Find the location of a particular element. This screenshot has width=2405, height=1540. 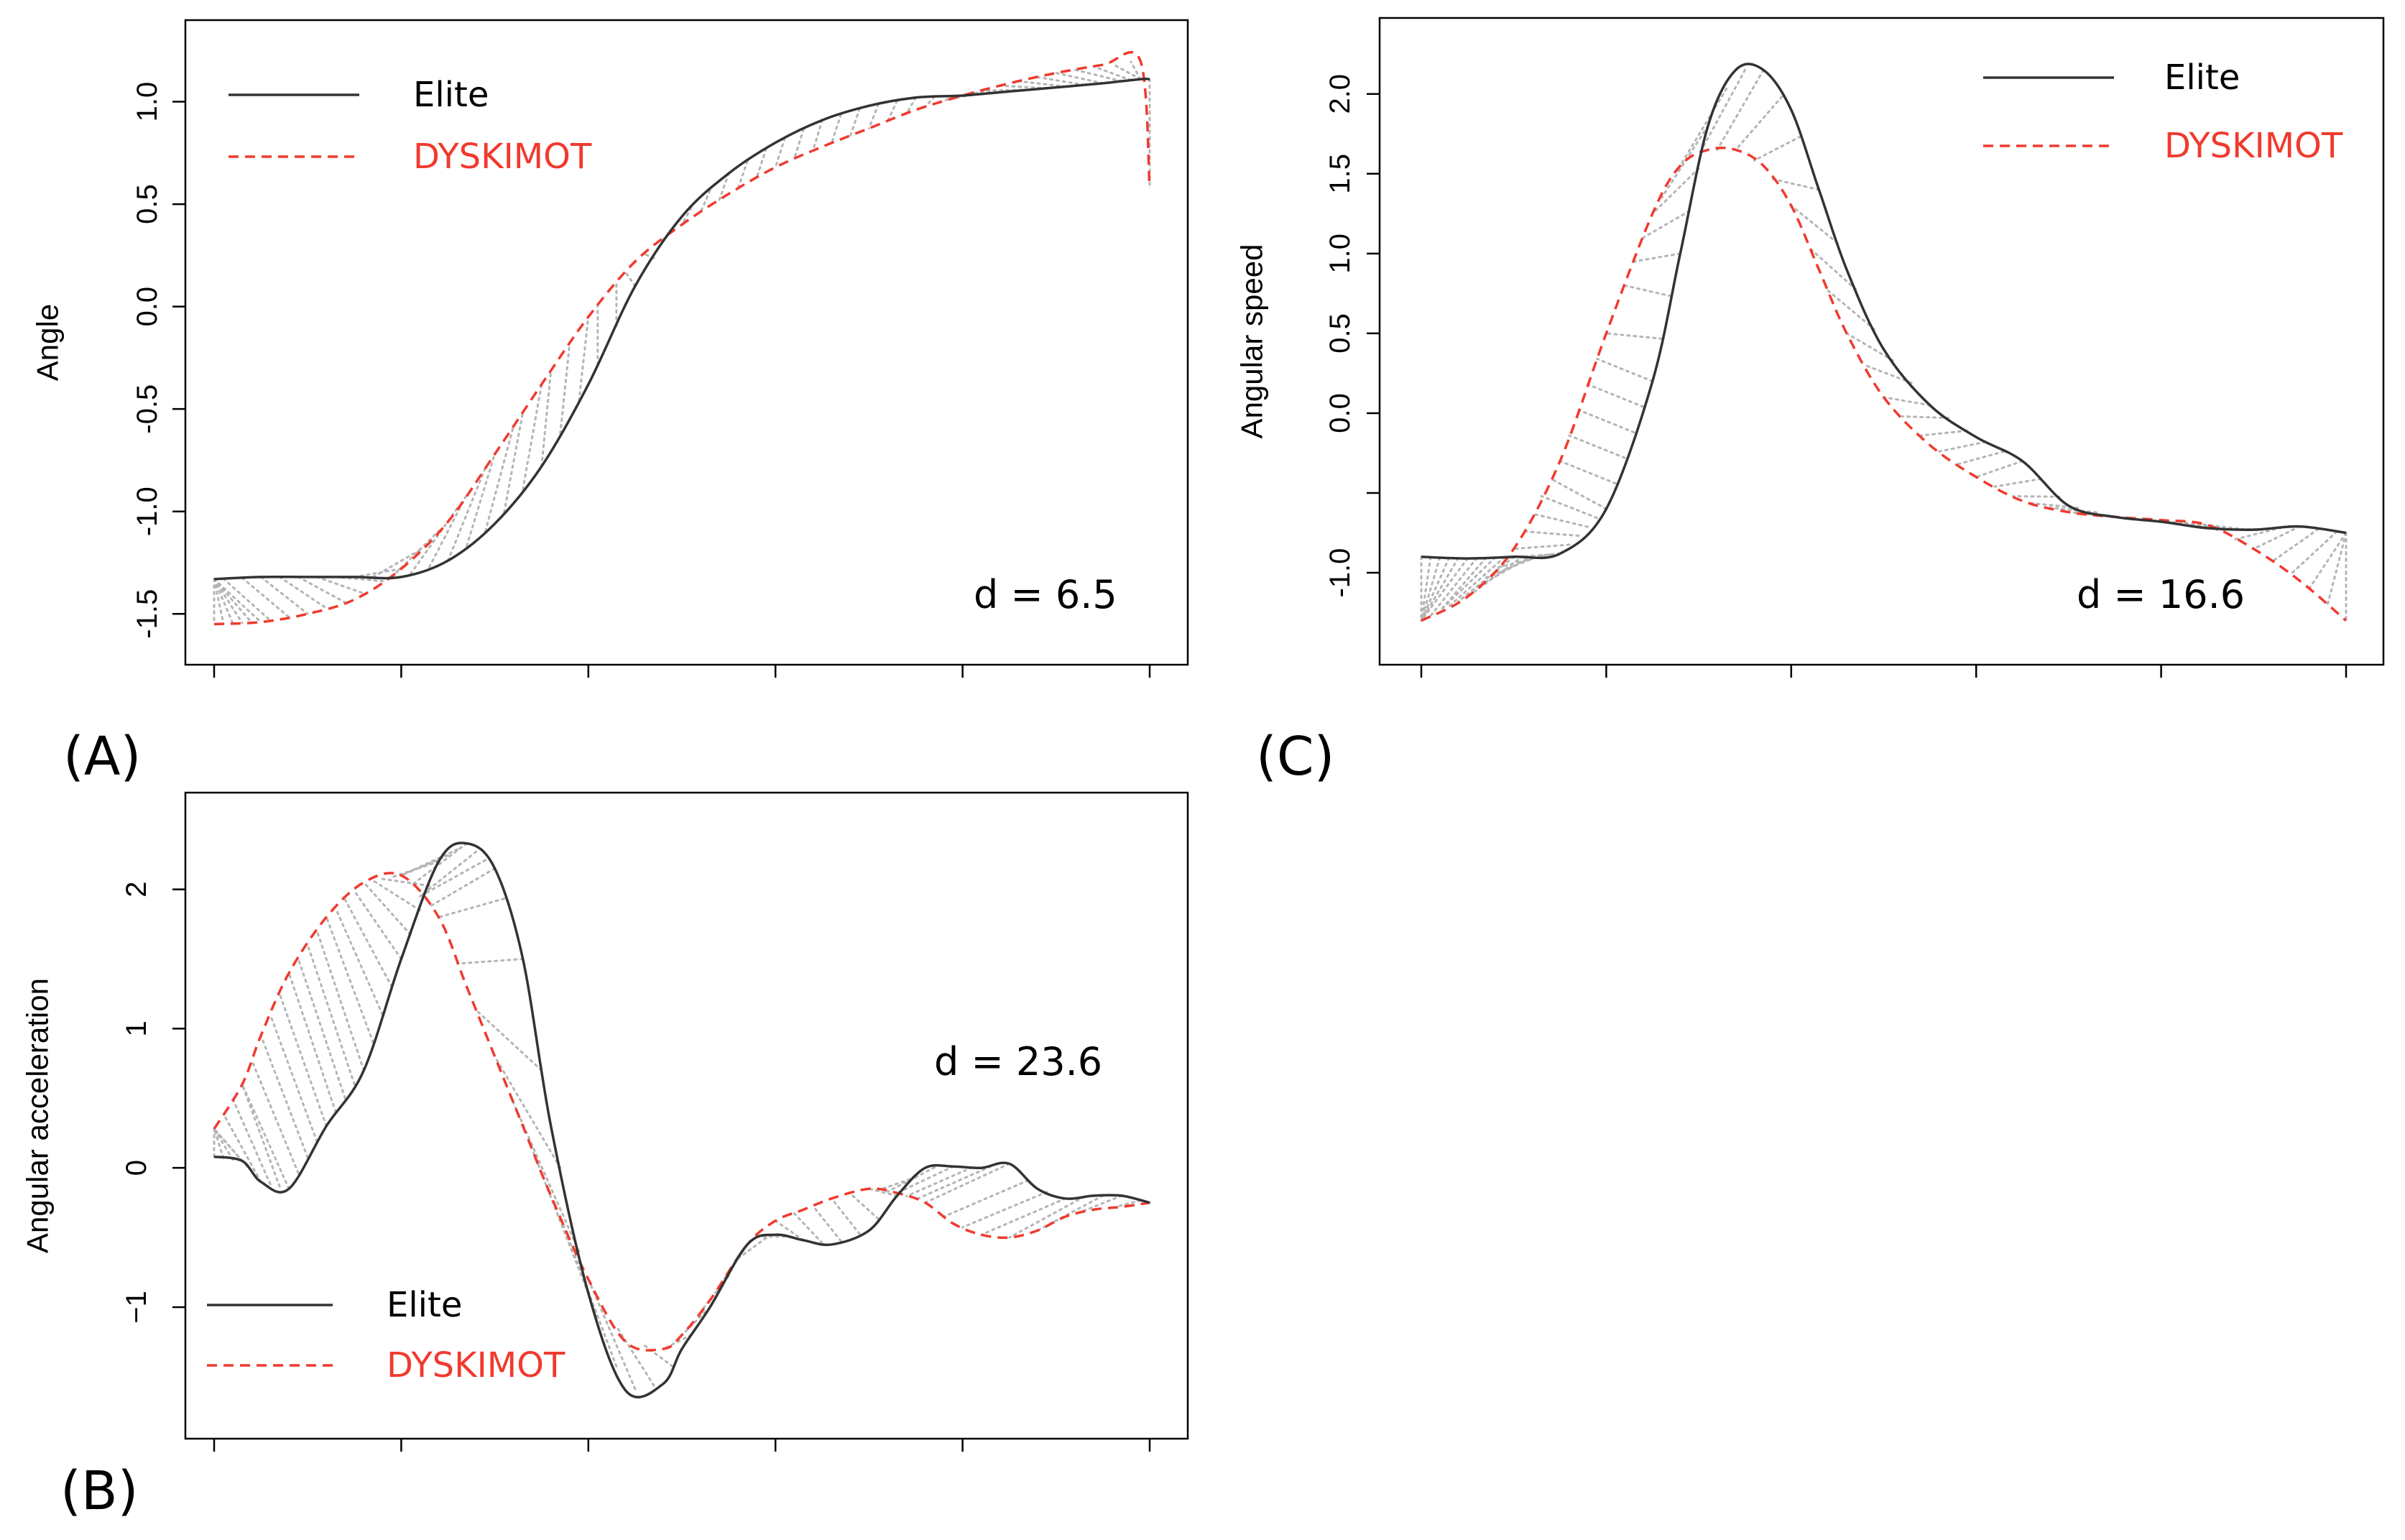

y-tick-label: 1.5 is located at coordinates (1340, 174).